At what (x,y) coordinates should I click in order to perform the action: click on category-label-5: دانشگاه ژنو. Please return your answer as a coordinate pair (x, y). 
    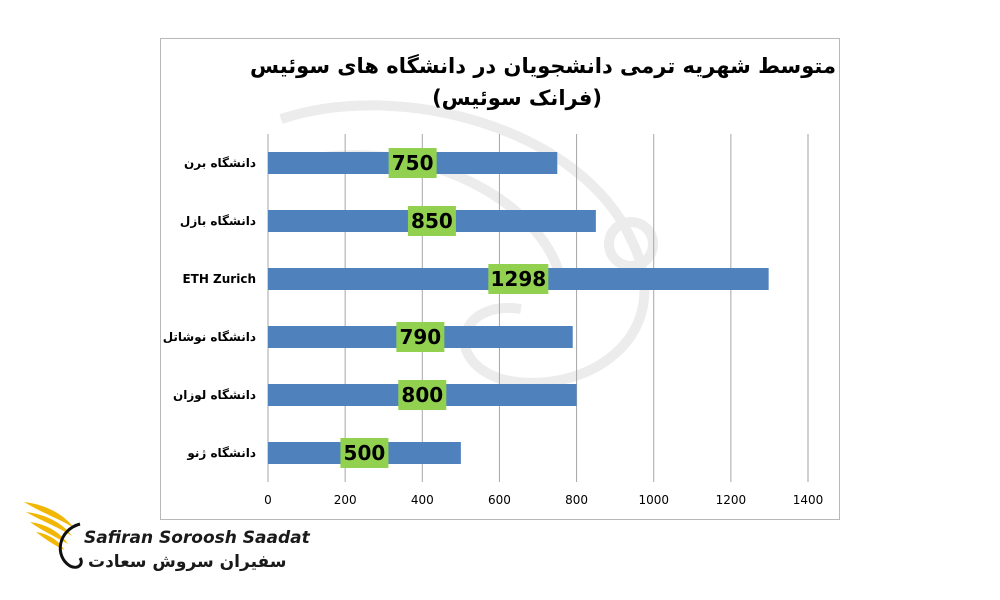
    Looking at the image, I should click on (221, 453).